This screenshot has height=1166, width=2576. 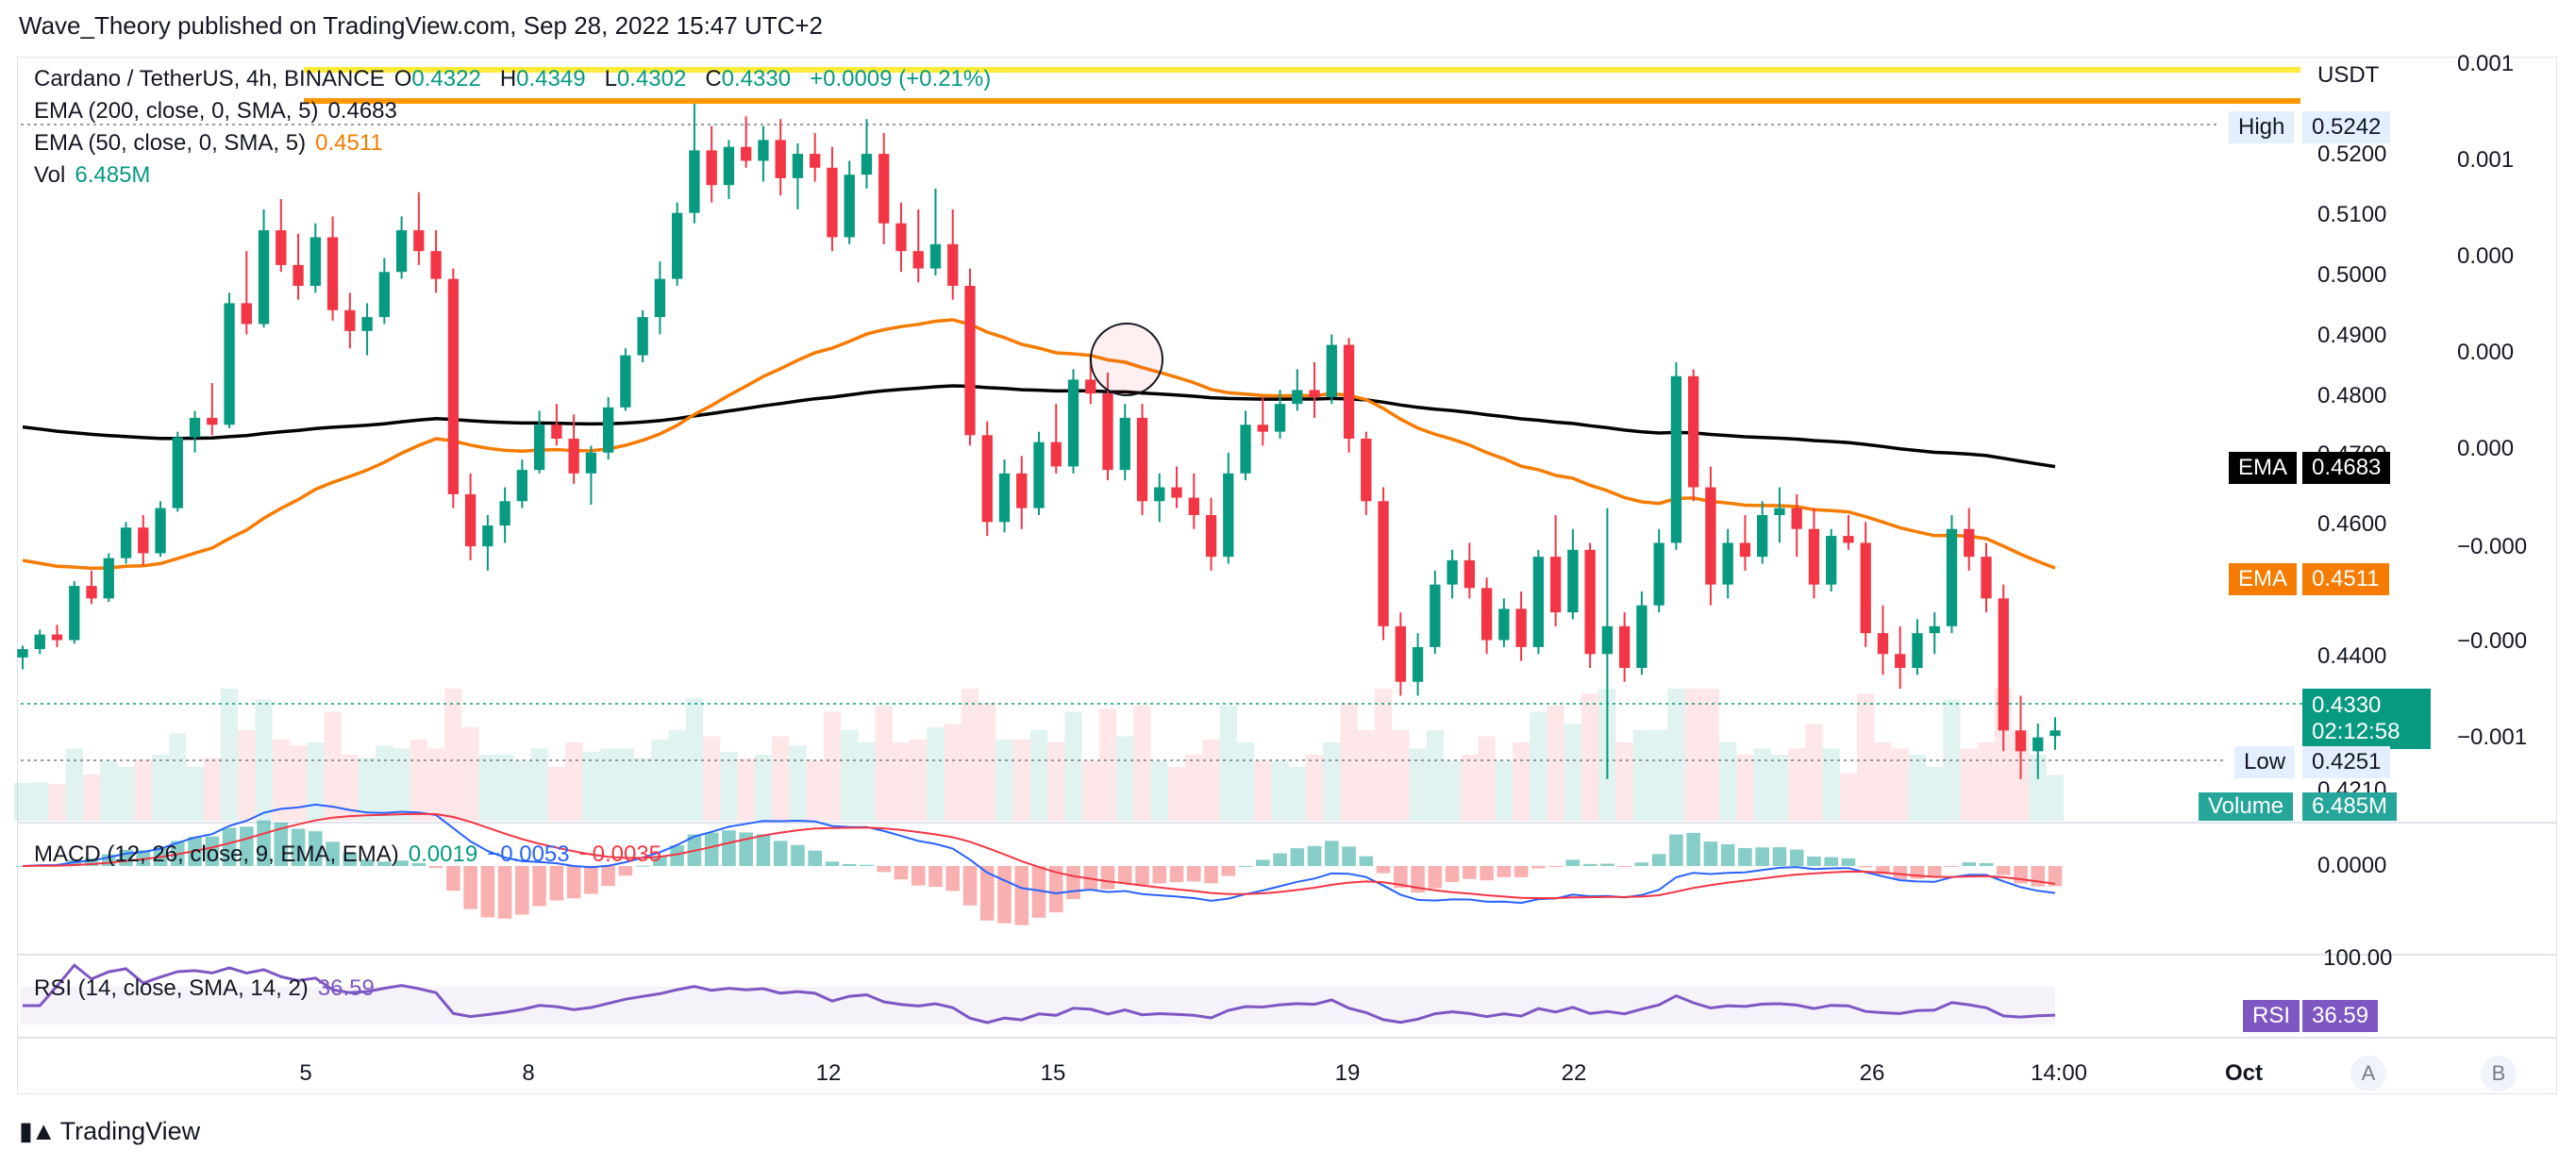 I want to click on ohlc-close: C0.4330, so click(x=752, y=79).